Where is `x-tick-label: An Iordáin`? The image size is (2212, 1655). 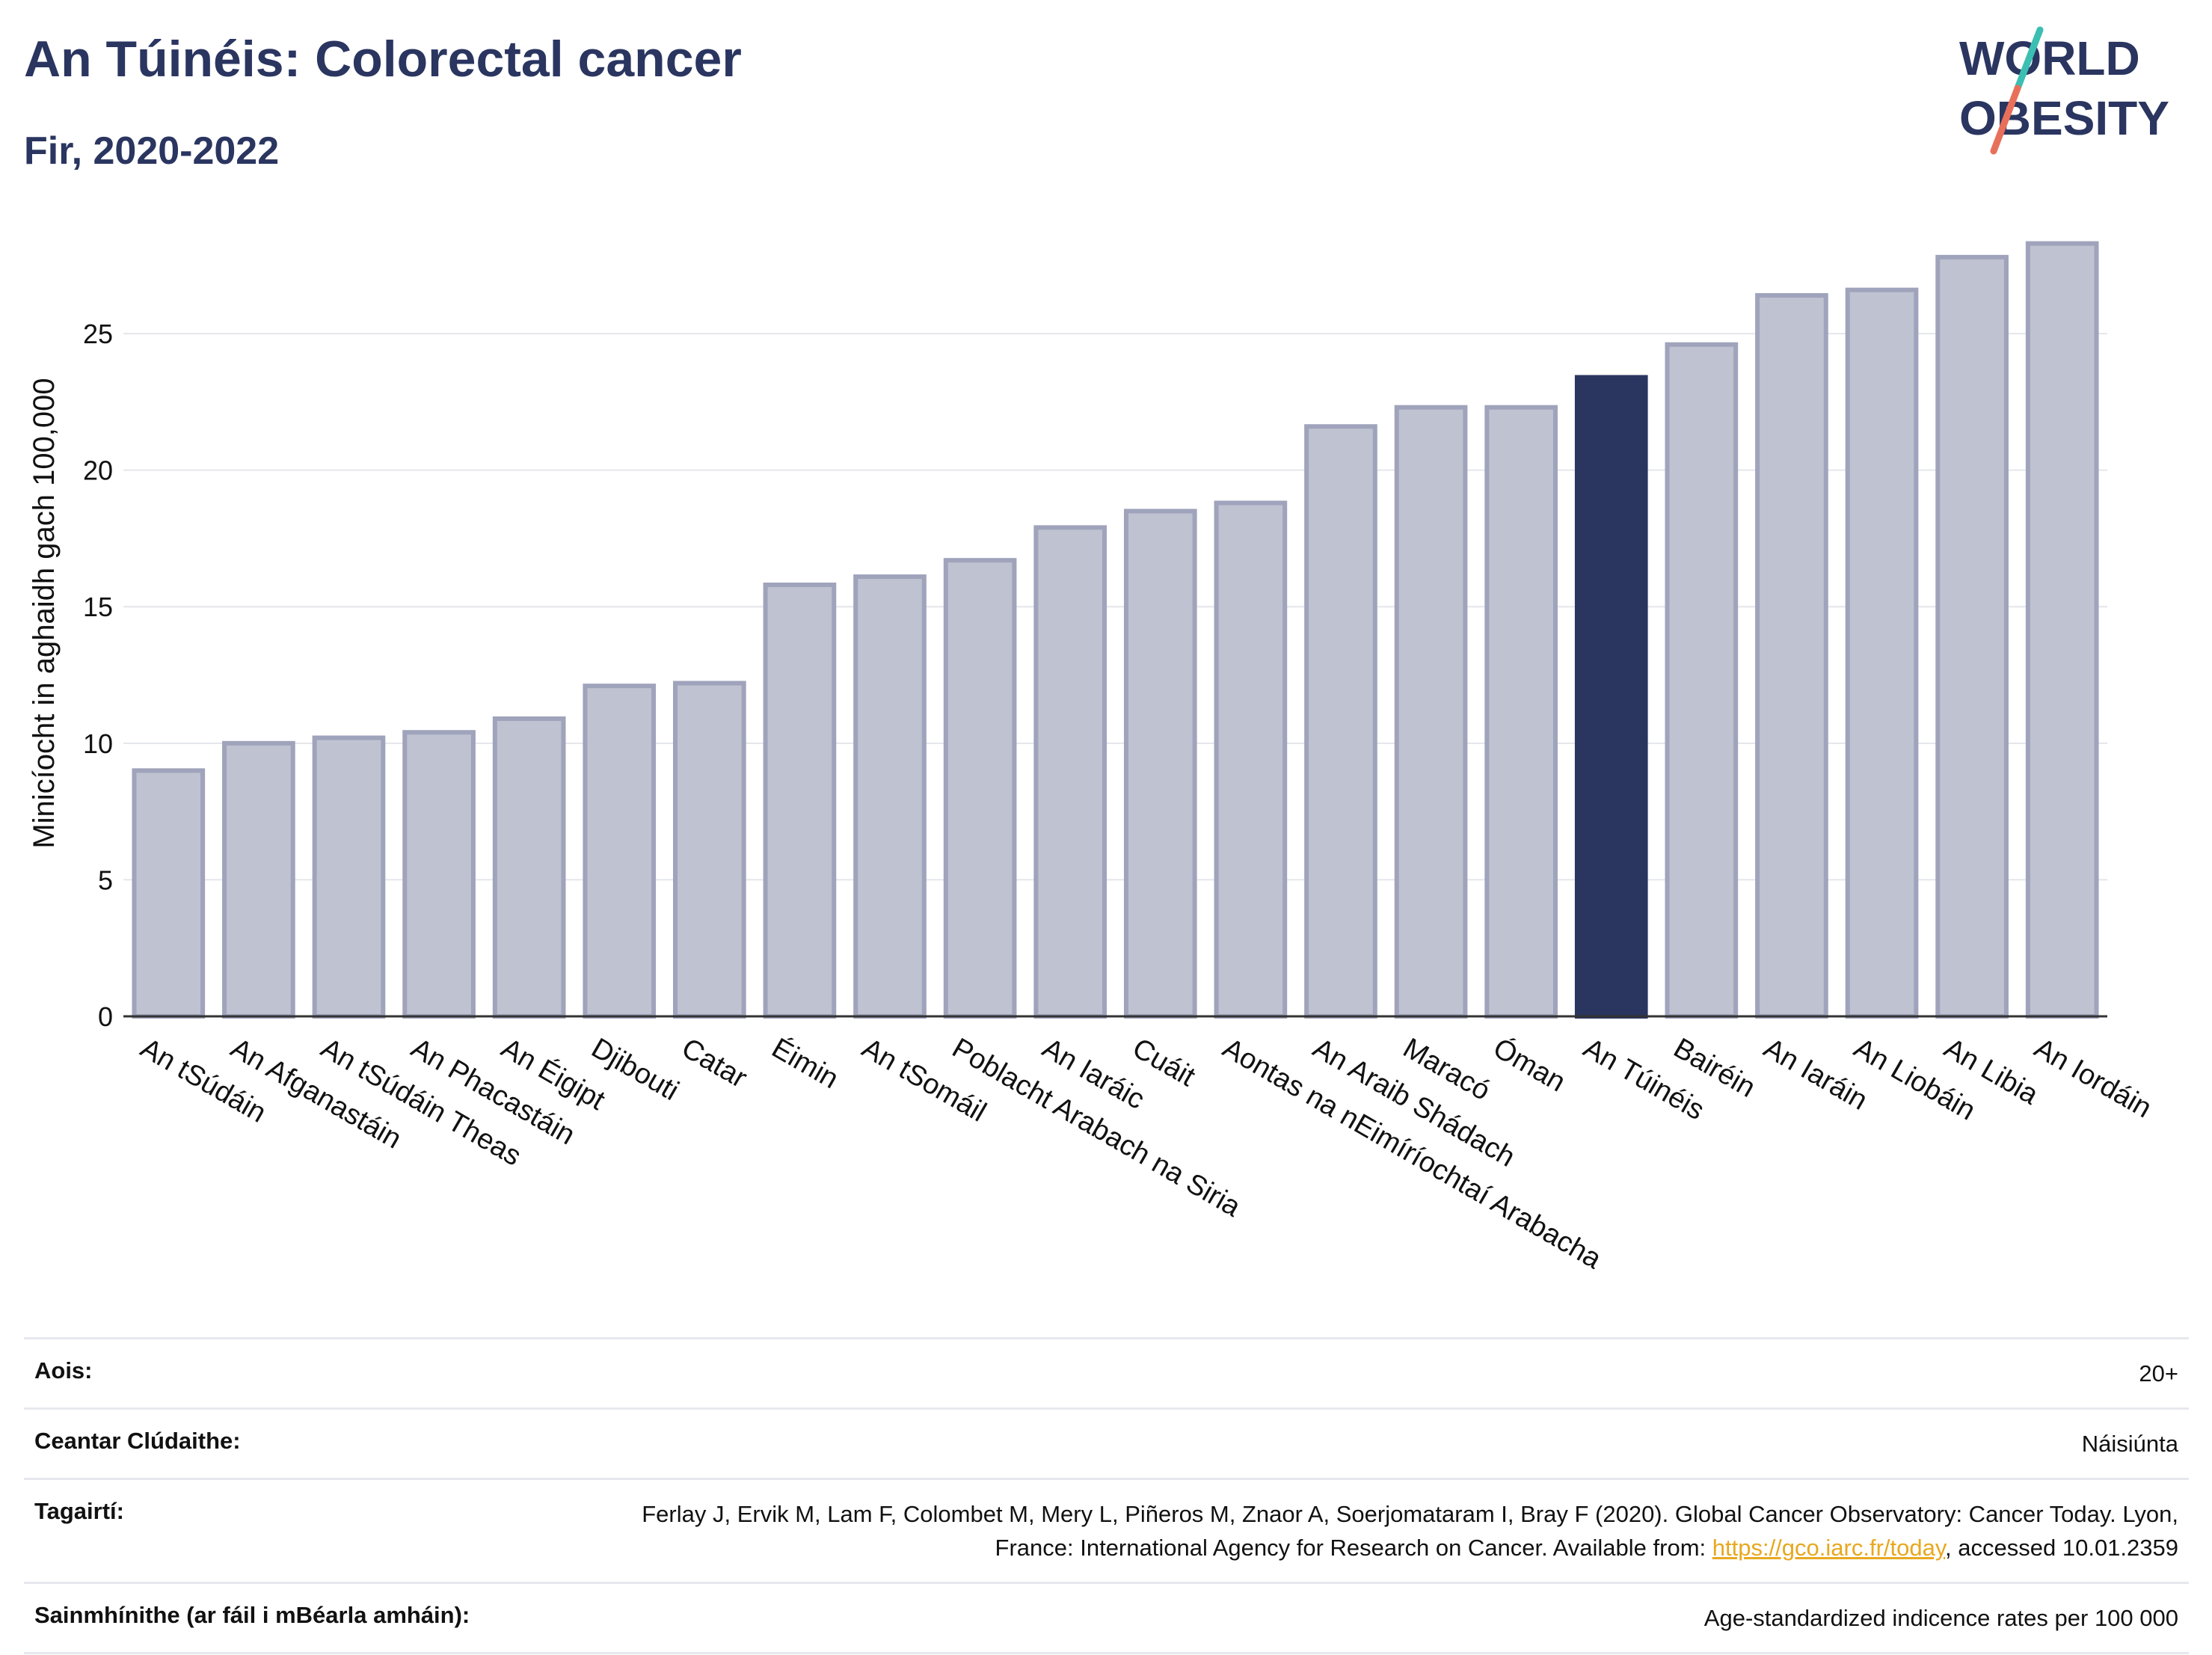 x-tick-label: An Iordáin is located at coordinates (2093, 1078).